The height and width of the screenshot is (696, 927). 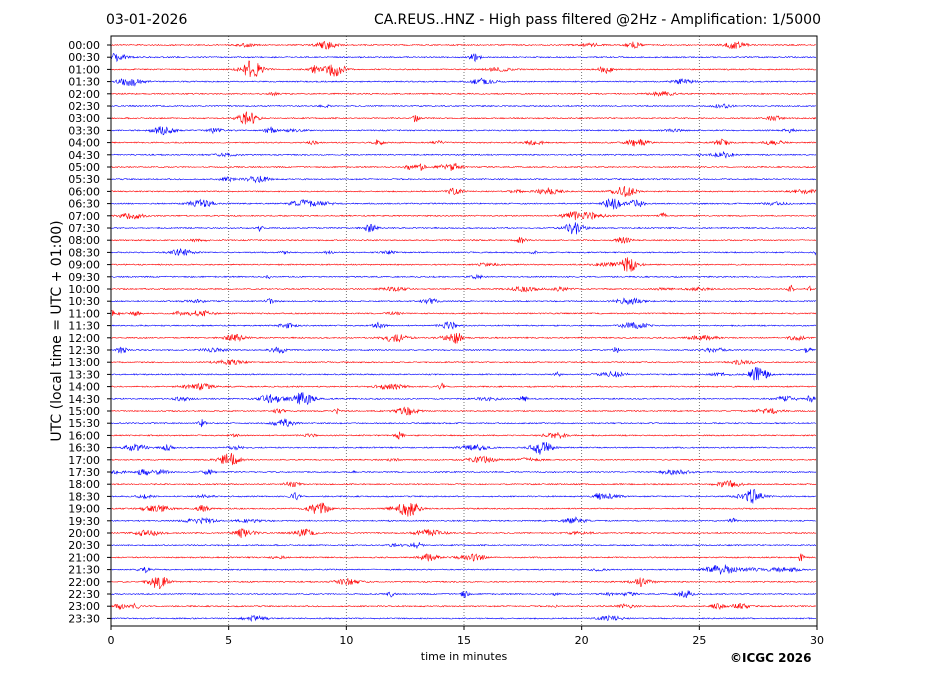 I want to click on x-tick-label: 10, so click(x=346, y=640).